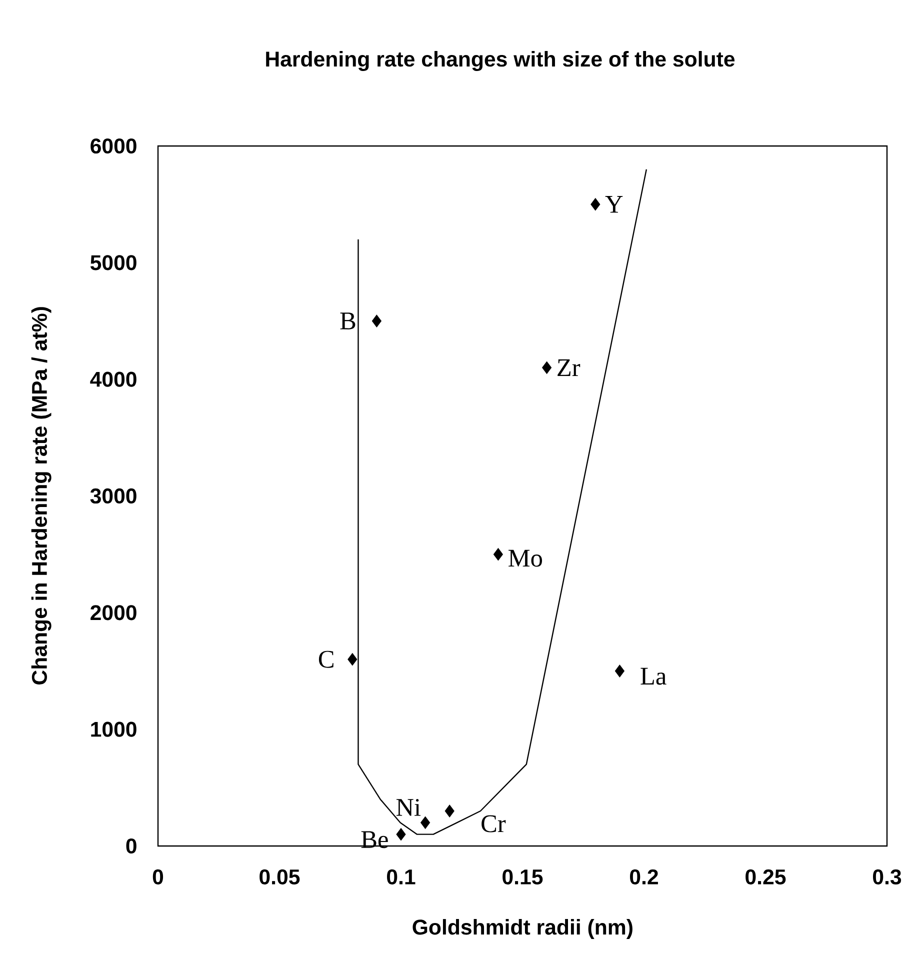 Image resolution: width=909 pixels, height=965 pixels. I want to click on x-tick-label: 0.25, so click(766, 876).